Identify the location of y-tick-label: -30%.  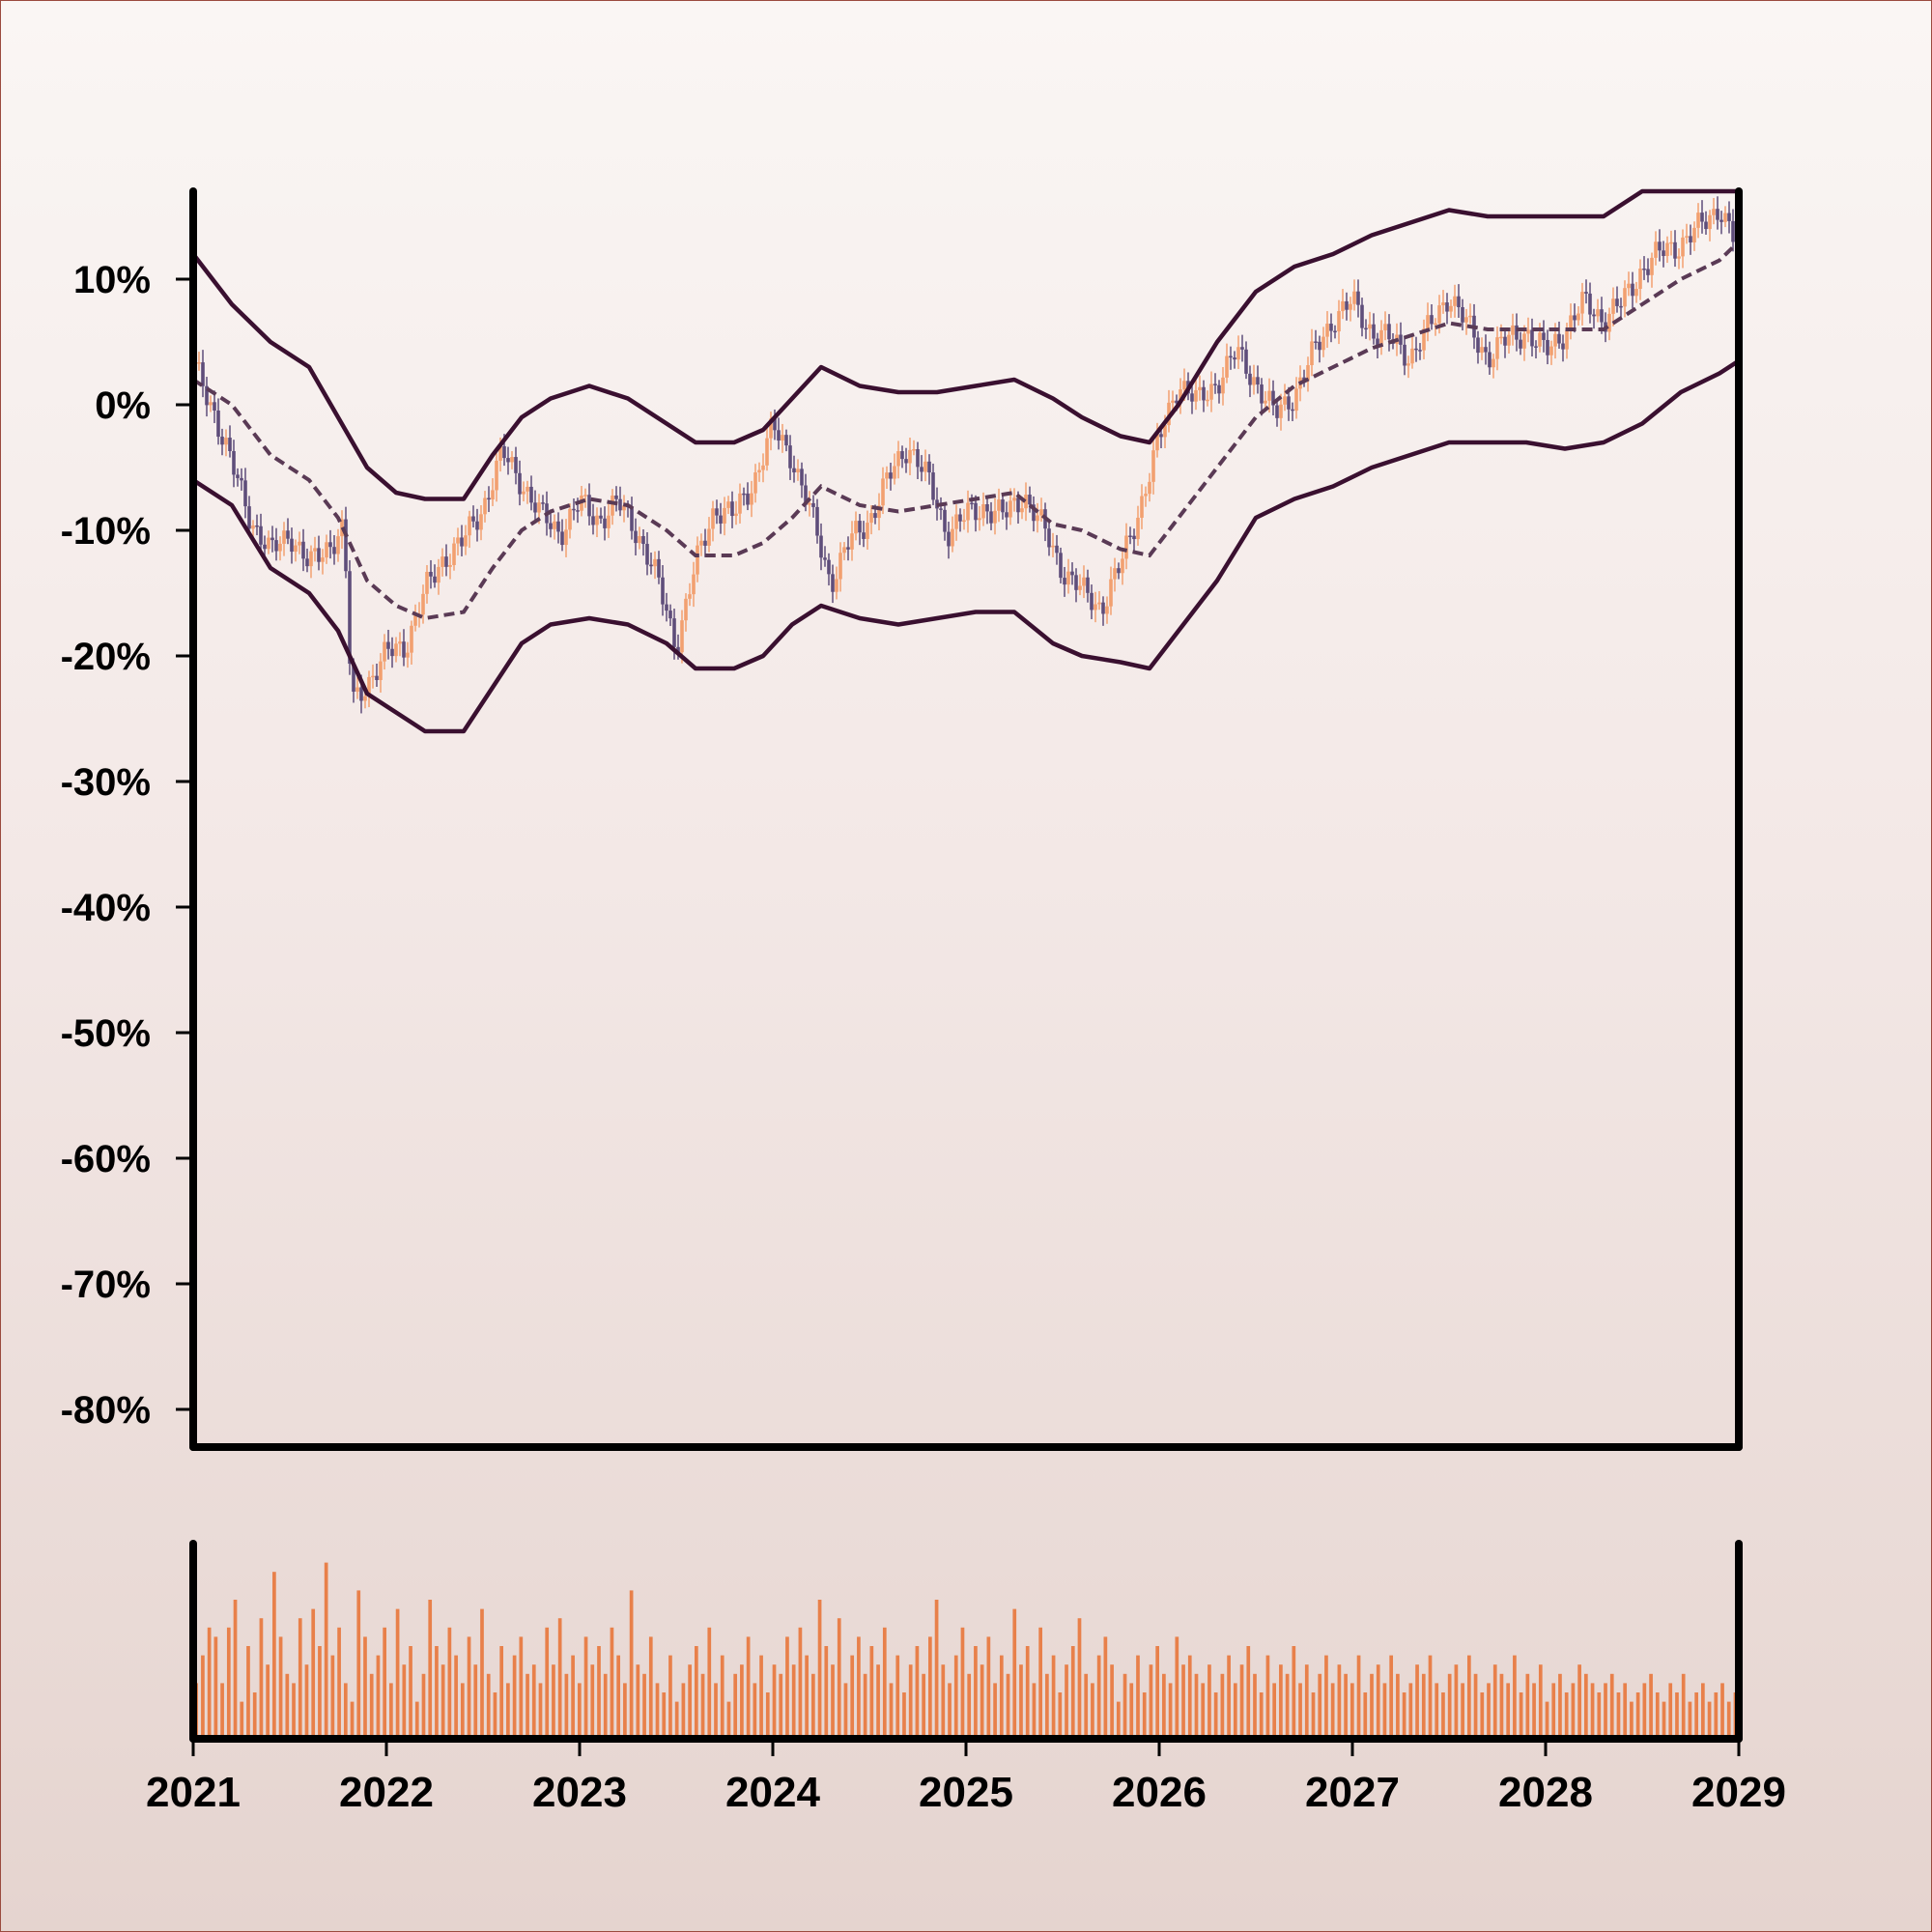
(106, 782).